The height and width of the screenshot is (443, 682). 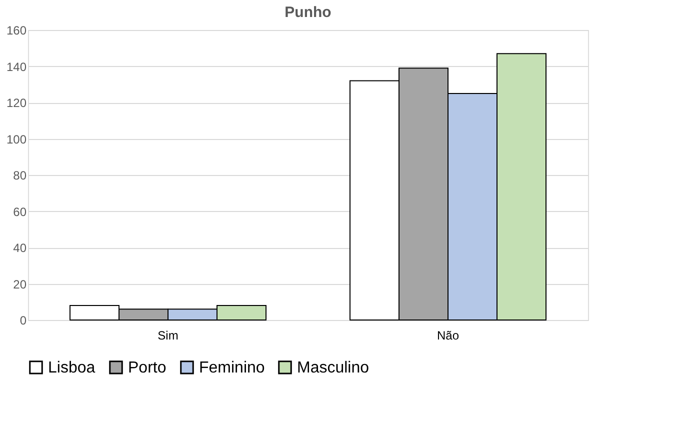 What do you see at coordinates (20, 248) in the screenshot?
I see `y-tick-label: 40` at bounding box center [20, 248].